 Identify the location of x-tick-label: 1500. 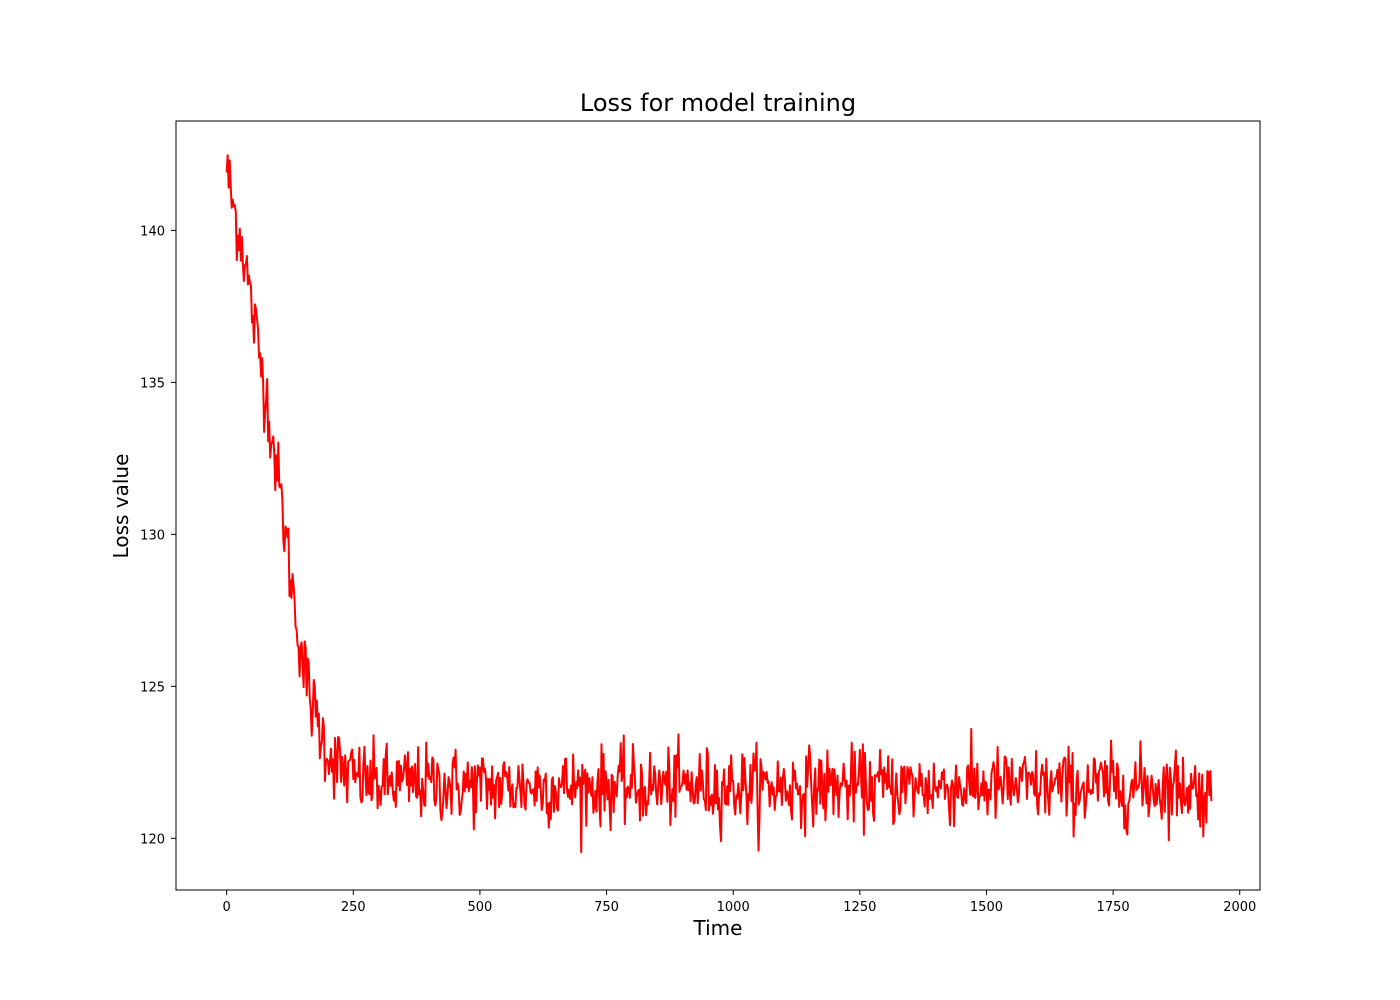
(986, 907).